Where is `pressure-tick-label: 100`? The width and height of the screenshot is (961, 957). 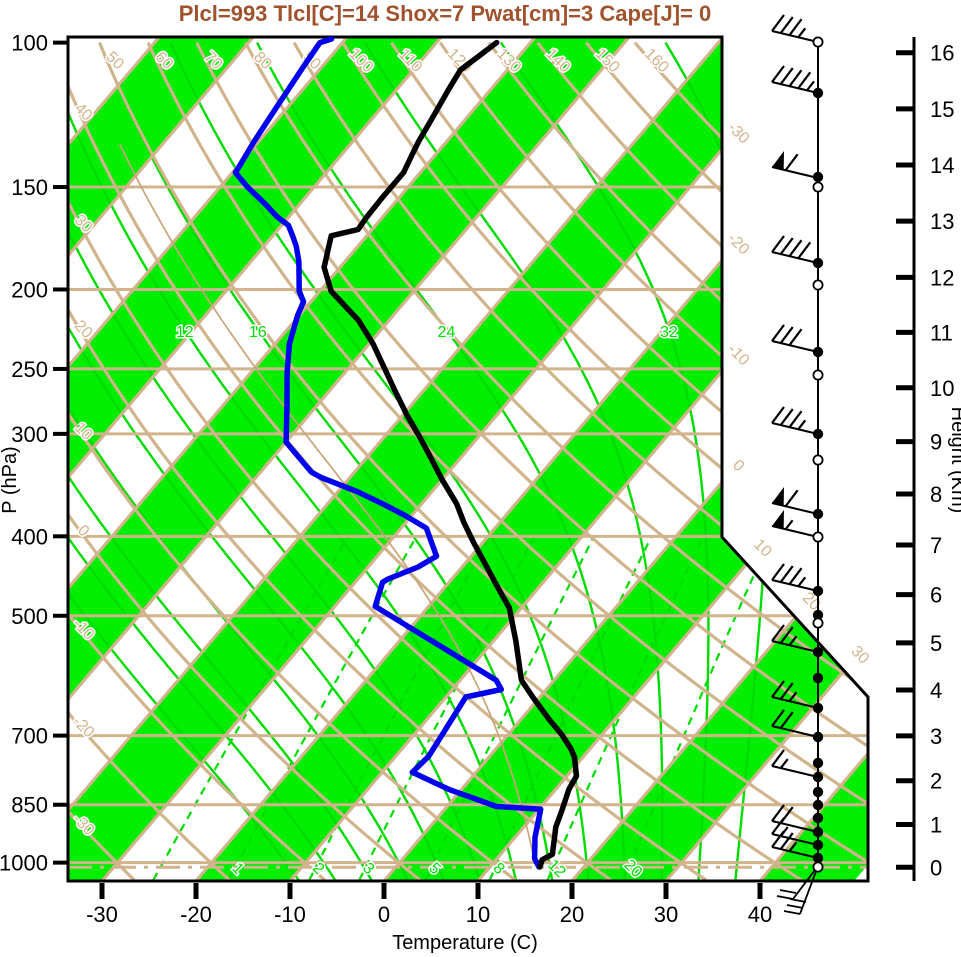
pressure-tick-label: 100 is located at coordinates (29, 43).